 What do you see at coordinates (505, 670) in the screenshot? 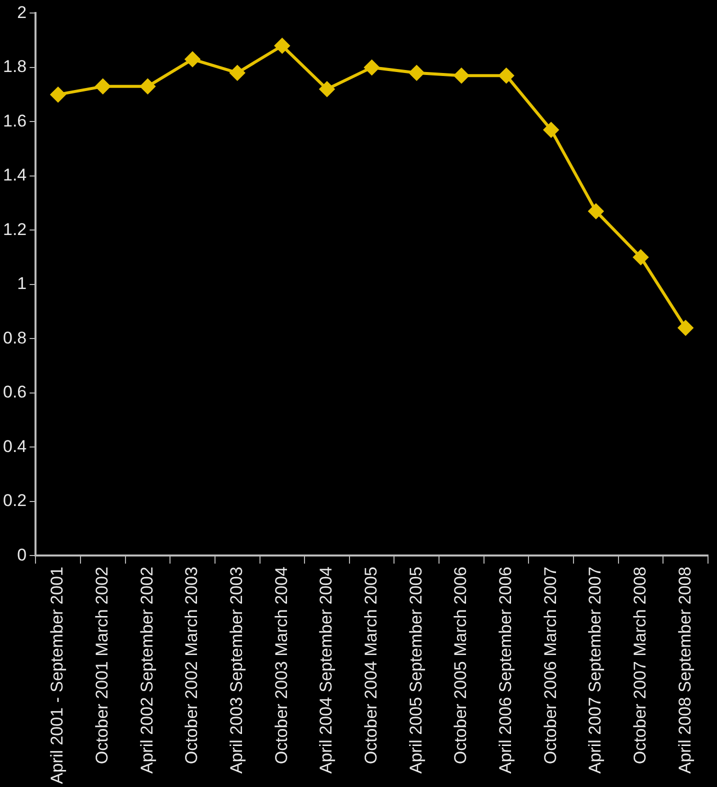
I see `x-tick-label: April 2006 September 2006` at bounding box center [505, 670].